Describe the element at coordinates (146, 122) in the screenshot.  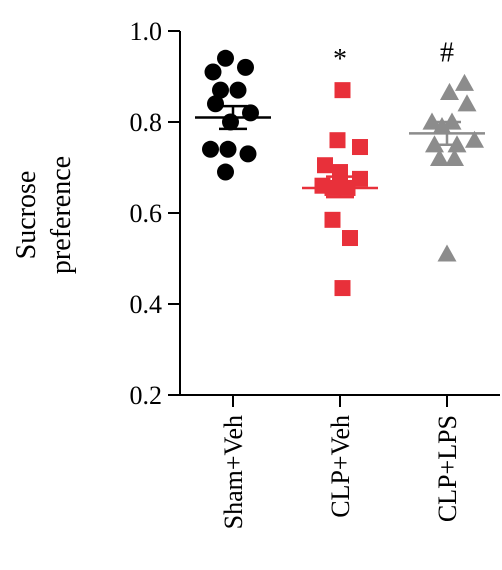
I see `y-tick-label: 0.8` at that location.